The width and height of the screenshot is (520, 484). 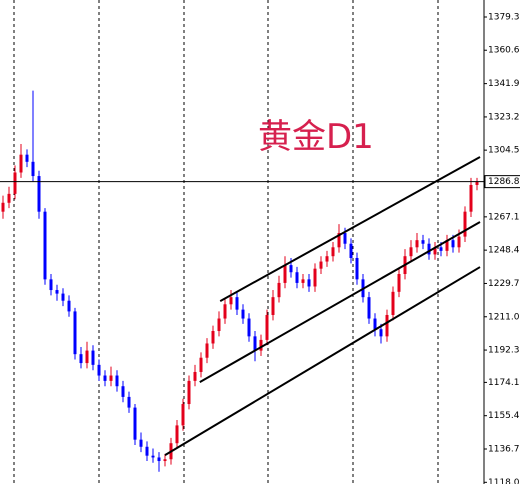 I want to click on y-tick-label: 1304.55, so click(x=504, y=151).